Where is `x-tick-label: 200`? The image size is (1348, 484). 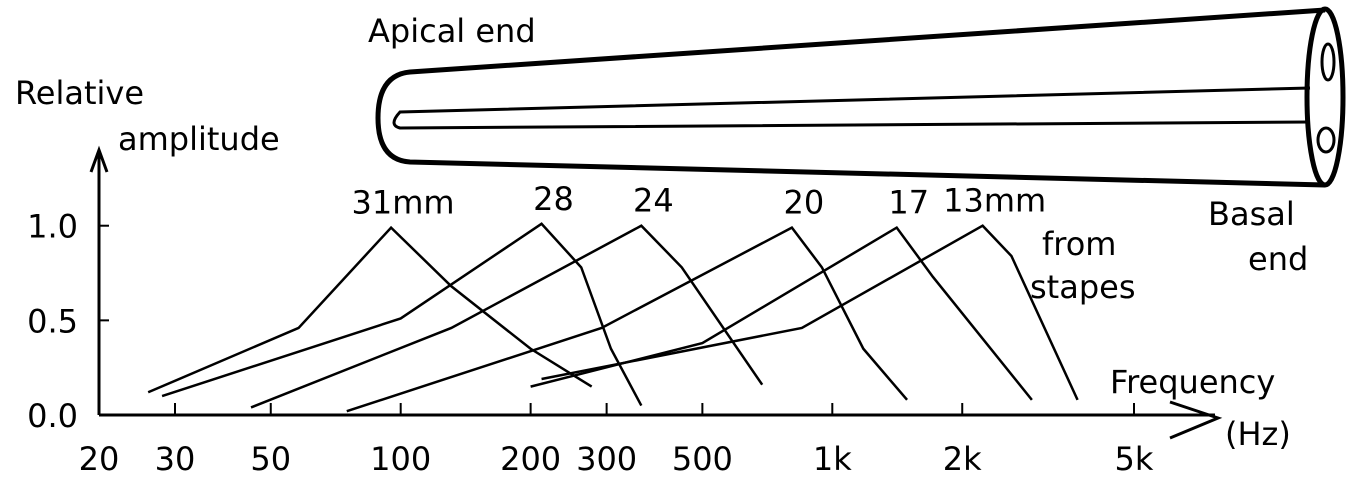 x-tick-label: 200 is located at coordinates (530, 459).